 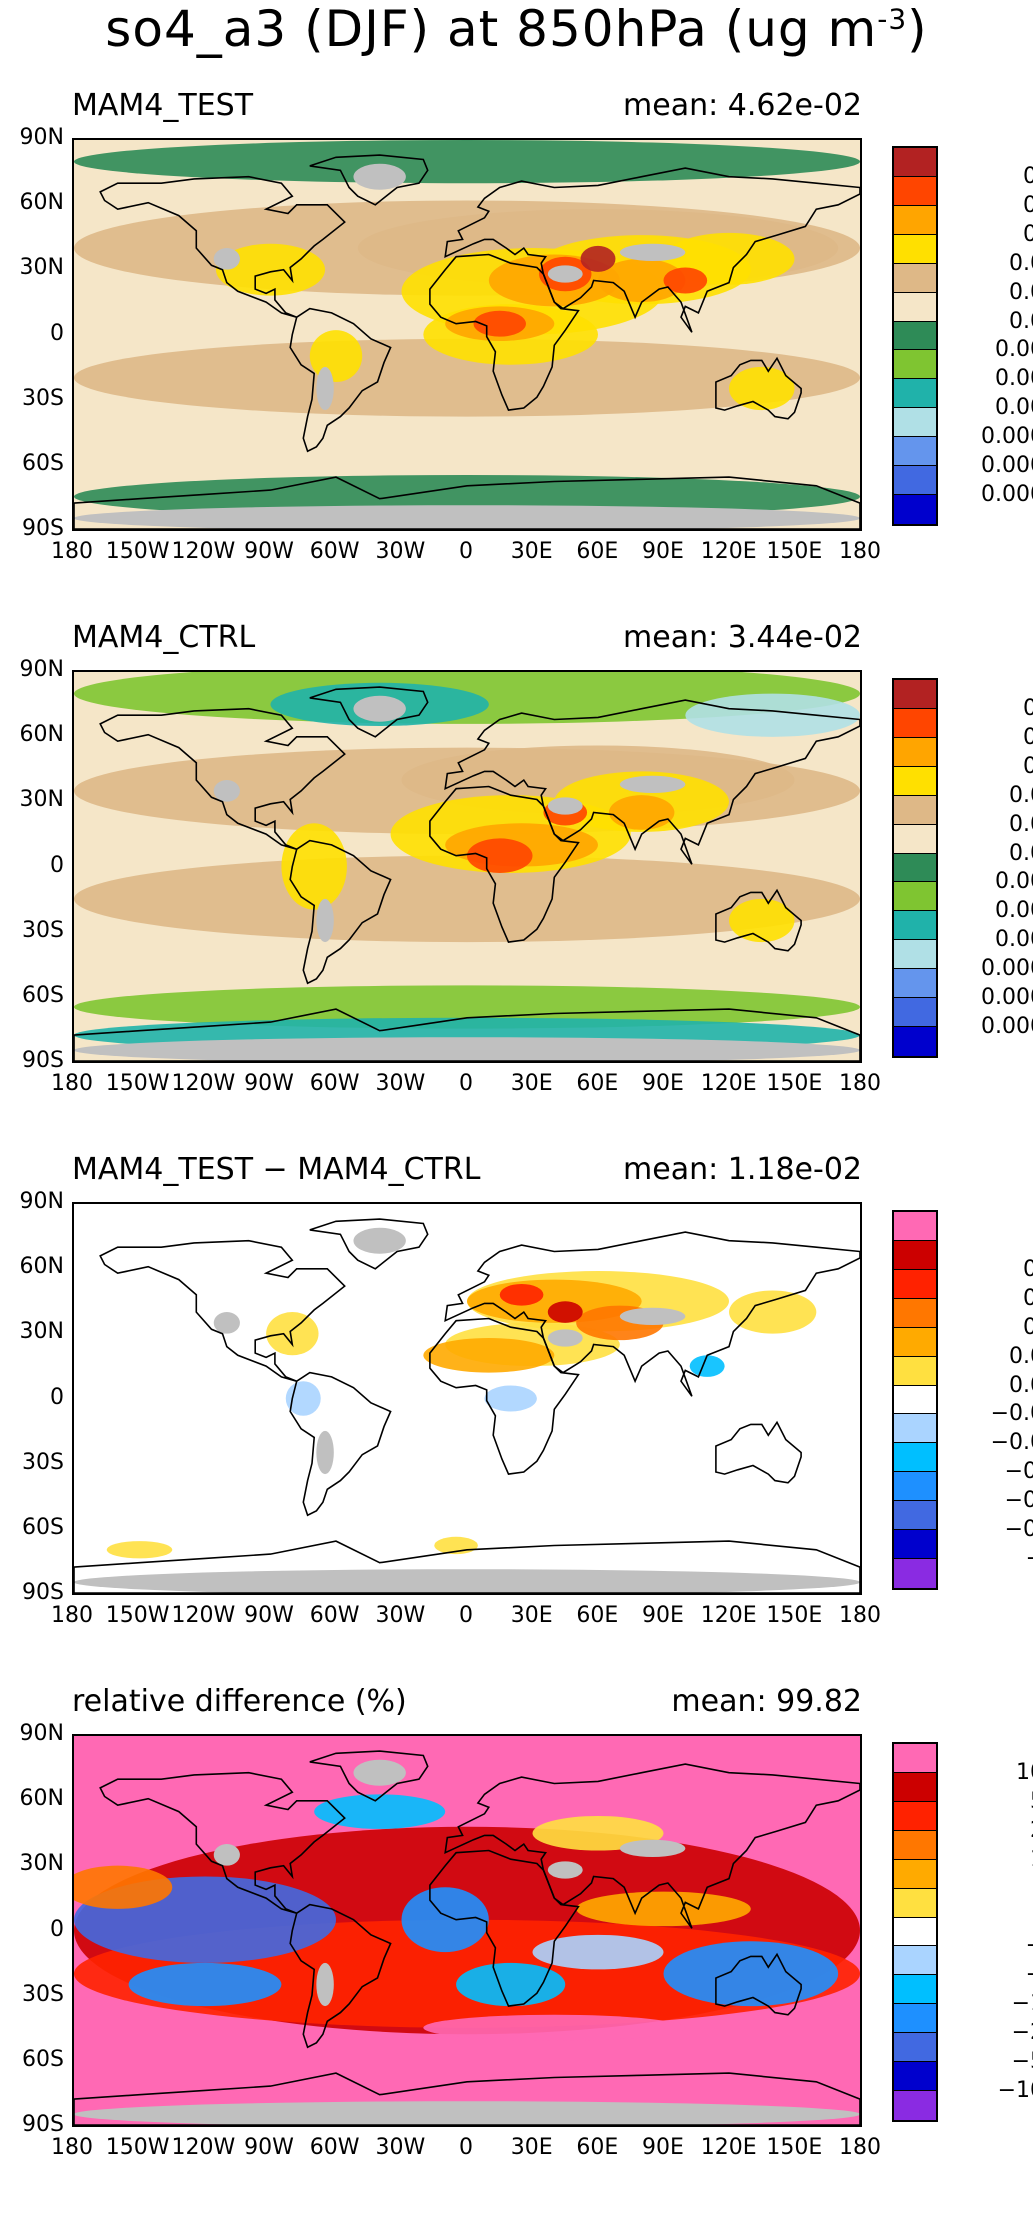 What do you see at coordinates (990, 1974) in the screenshot?
I see `colorbar-label: −5` at bounding box center [990, 1974].